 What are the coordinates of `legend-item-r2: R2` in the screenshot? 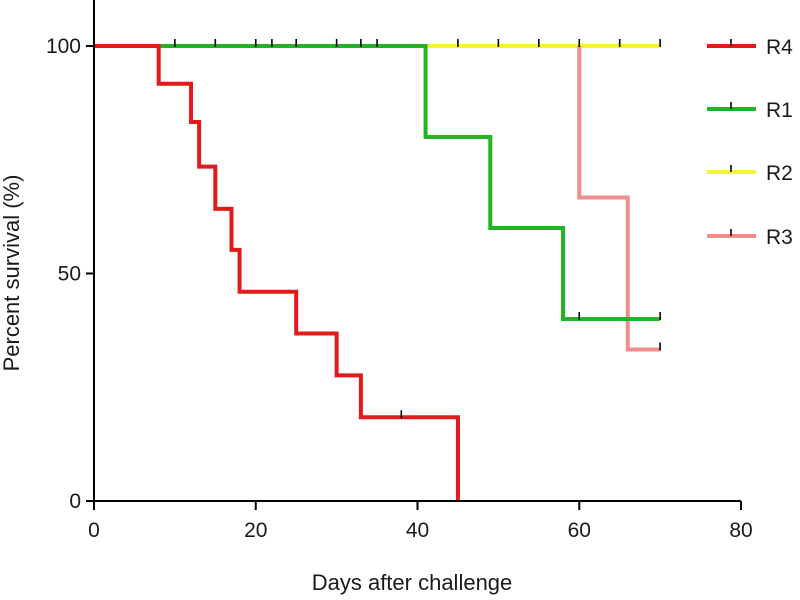 It's located at (750, 173).